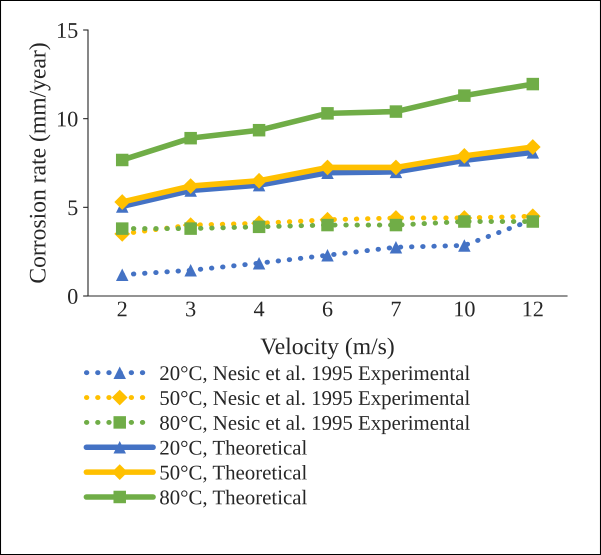 The image size is (601, 555). What do you see at coordinates (233, 499) in the screenshot?
I see `legend-label: 80°C, Theoretical` at bounding box center [233, 499].